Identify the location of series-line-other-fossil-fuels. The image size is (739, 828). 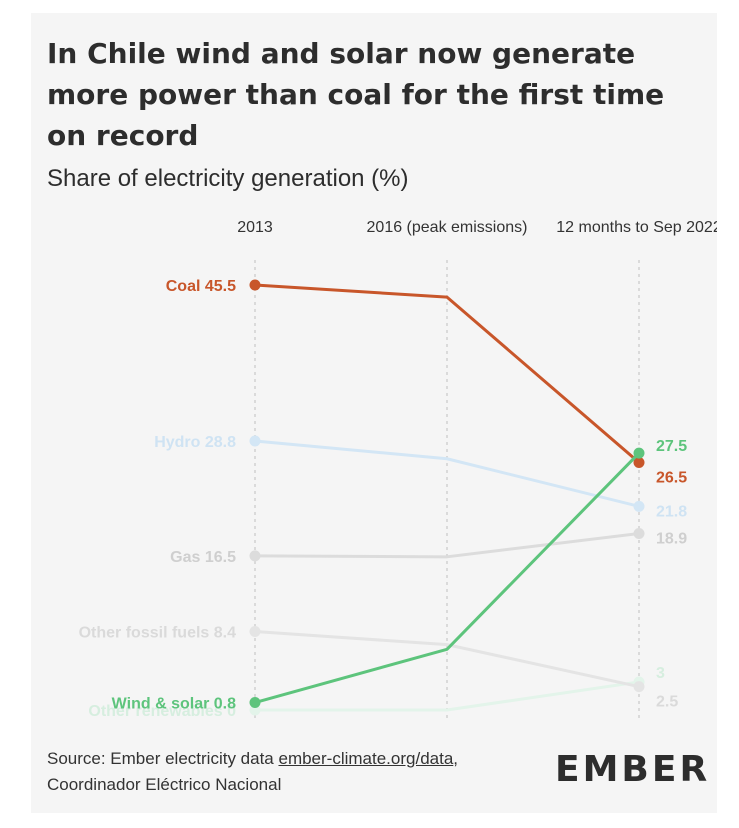
(447, 659).